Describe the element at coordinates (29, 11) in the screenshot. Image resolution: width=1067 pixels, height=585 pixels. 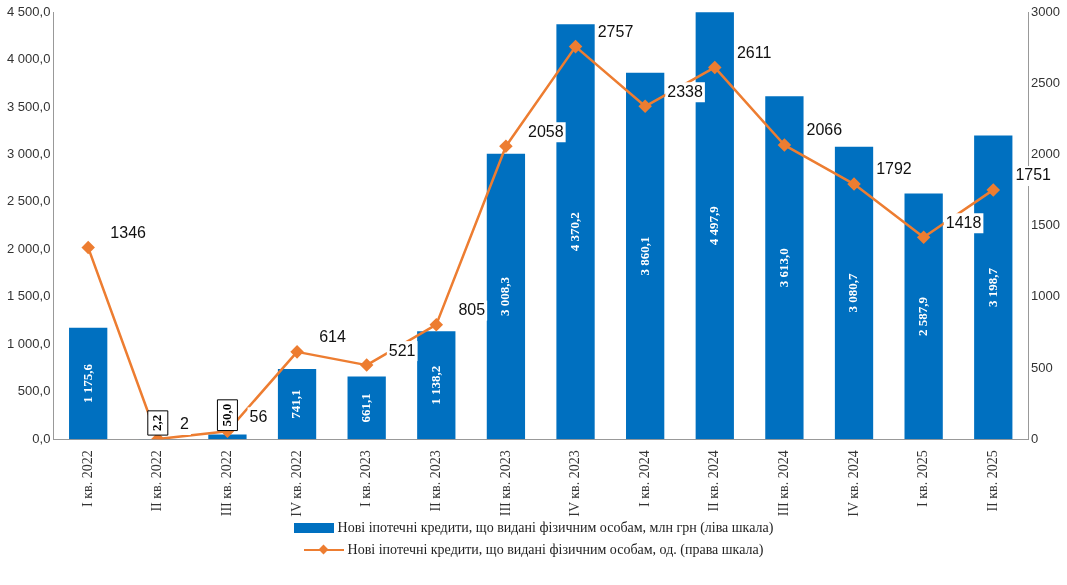
I see `y-tick-label: 4 500,0` at that location.